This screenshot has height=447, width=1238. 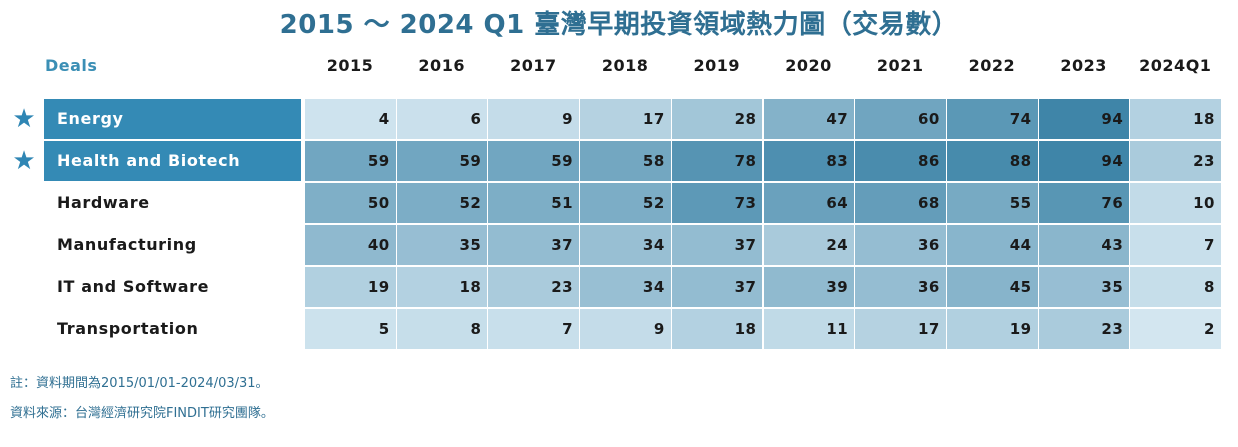 I want to click on heatmap-cell-it-and-software-2023: 35, so click(x=1084, y=287).